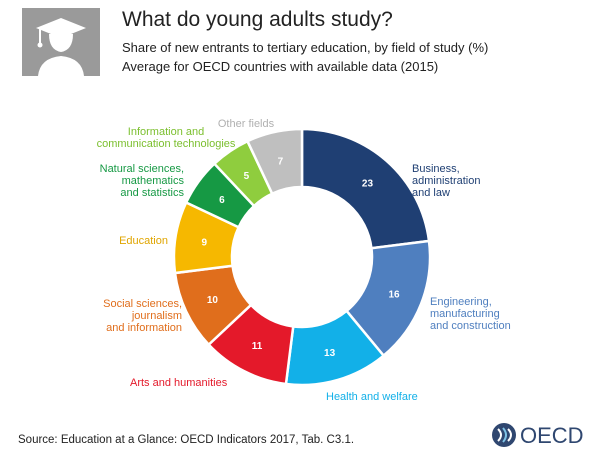  I want to click on oecd-logo-text: OECD, so click(552, 435).